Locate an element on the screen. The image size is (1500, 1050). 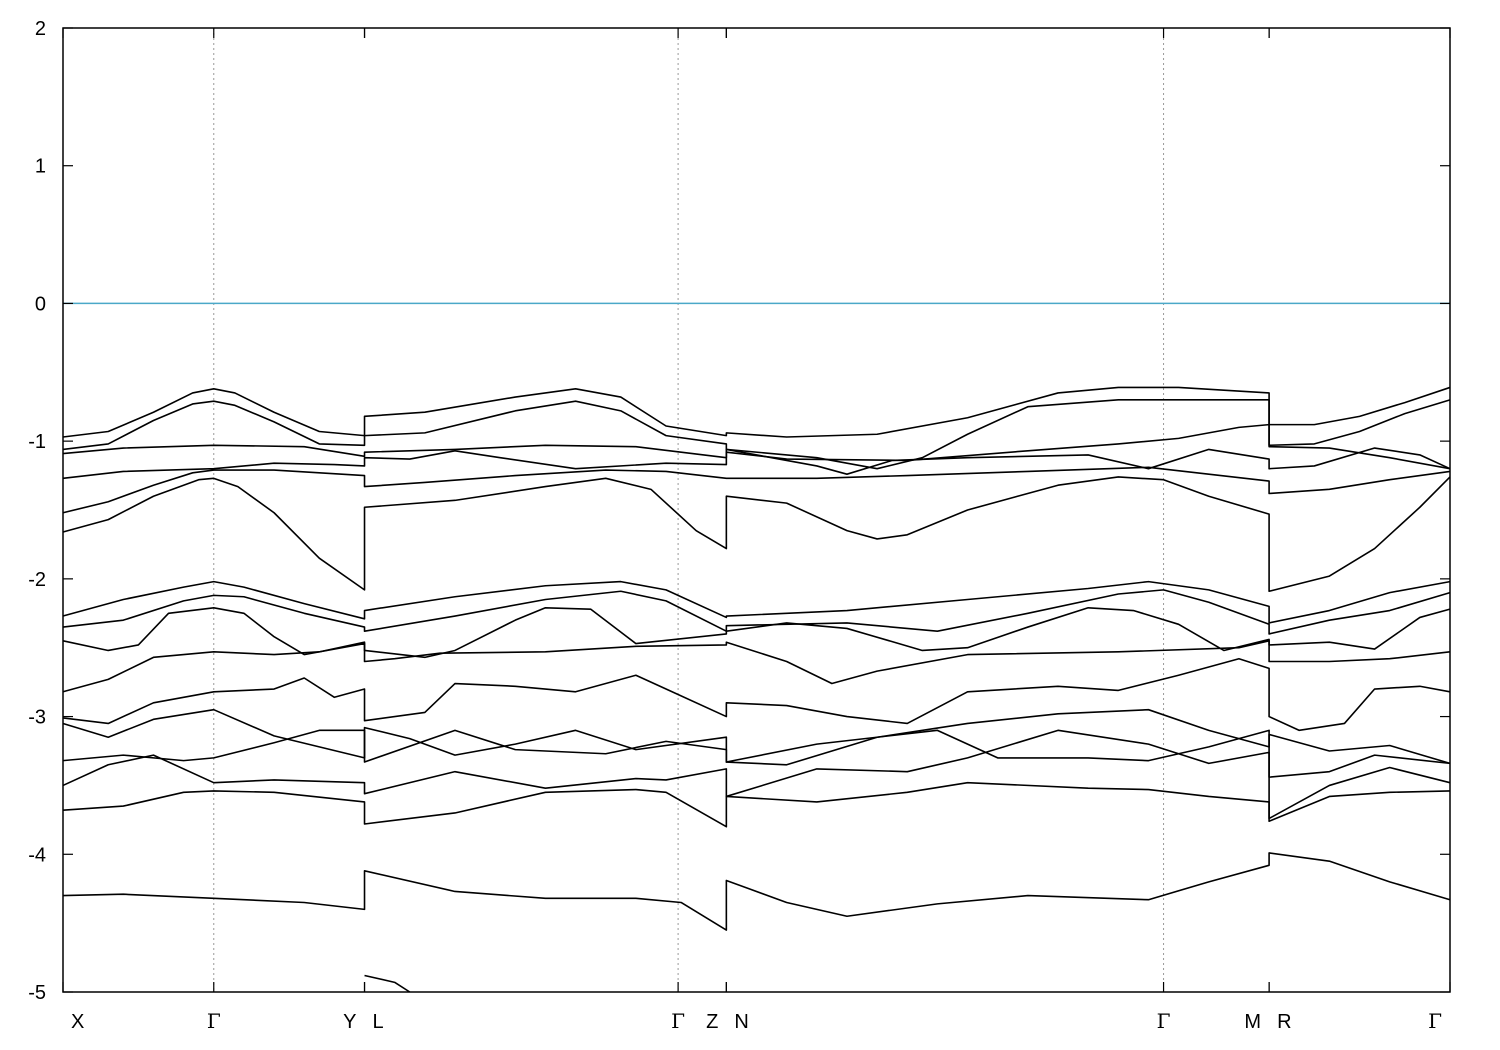
y-tick-label: 2 is located at coordinates (40, 29).